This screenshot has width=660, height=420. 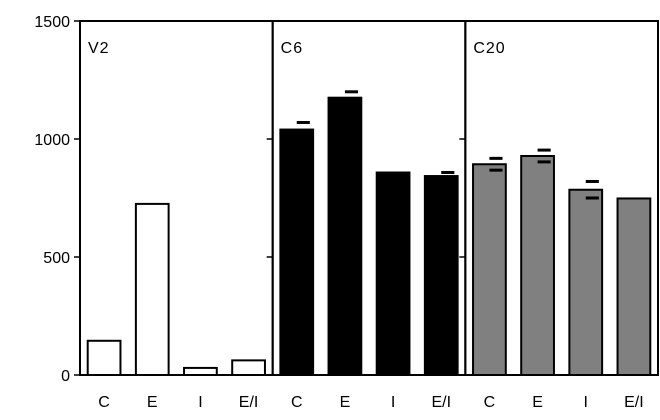 What do you see at coordinates (441, 402) in the screenshot?
I see `x-tick-label-c6-4: E/I` at bounding box center [441, 402].